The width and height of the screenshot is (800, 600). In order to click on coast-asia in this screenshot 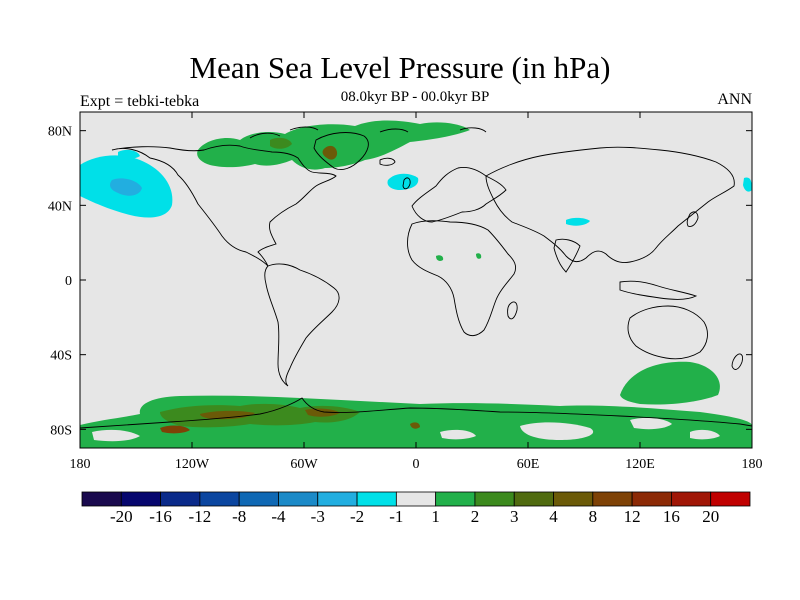, I will do `click(610, 204)`.